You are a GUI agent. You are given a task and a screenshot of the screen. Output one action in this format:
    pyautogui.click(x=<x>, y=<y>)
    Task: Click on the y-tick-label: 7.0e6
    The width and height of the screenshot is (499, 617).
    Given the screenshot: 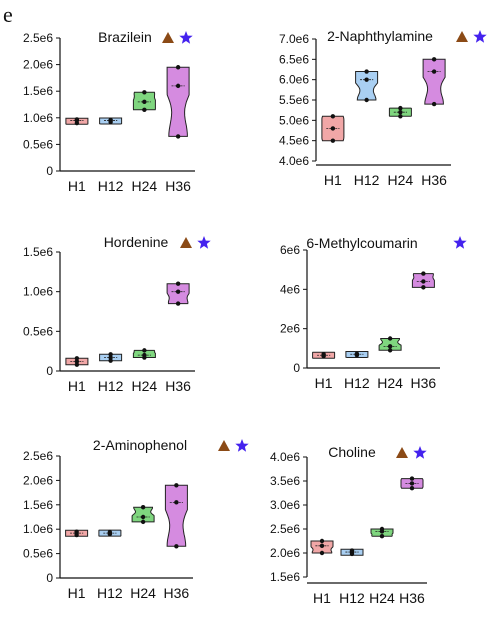 What is the action you would take?
    pyautogui.click(x=294, y=39)
    